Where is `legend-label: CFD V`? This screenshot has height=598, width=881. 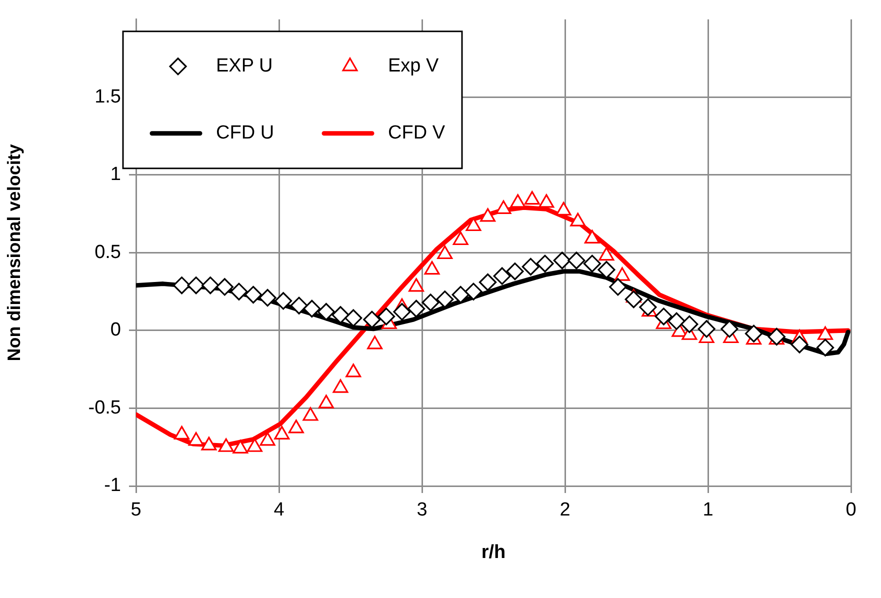 legend-label: CFD V is located at coordinates (417, 133).